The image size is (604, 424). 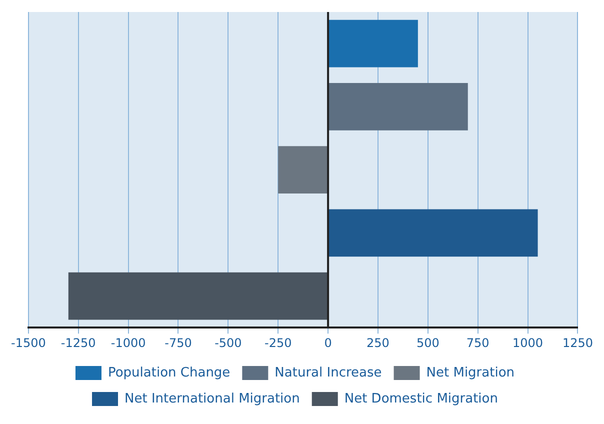 I want to click on x-tick-label: -500, so click(x=228, y=343).